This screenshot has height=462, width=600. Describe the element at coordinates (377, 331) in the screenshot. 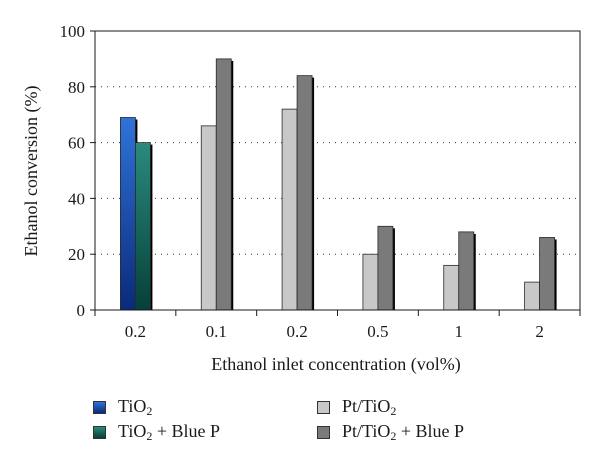

I see `x-tick-label: 0.5` at that location.